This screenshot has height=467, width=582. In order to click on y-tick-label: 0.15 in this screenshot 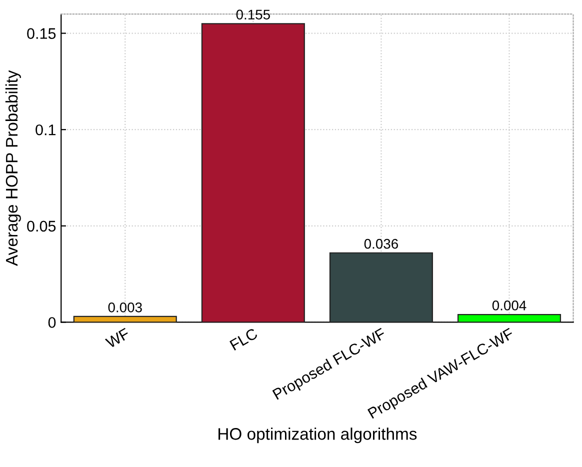, I will do `click(41, 33)`.